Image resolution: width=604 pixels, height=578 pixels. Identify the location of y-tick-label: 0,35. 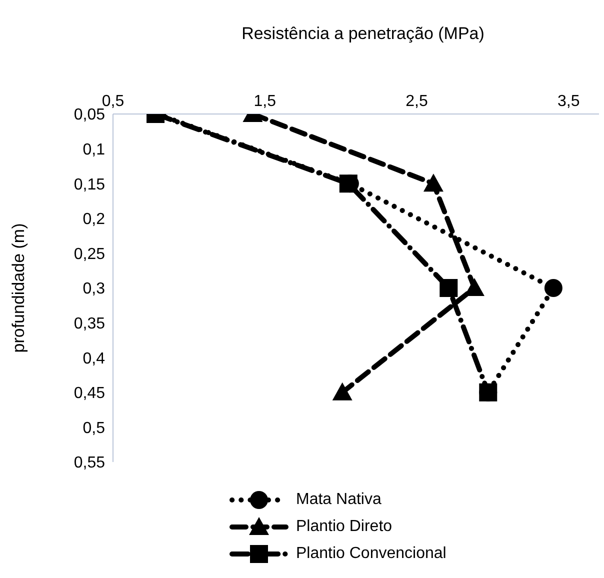
(90, 323).